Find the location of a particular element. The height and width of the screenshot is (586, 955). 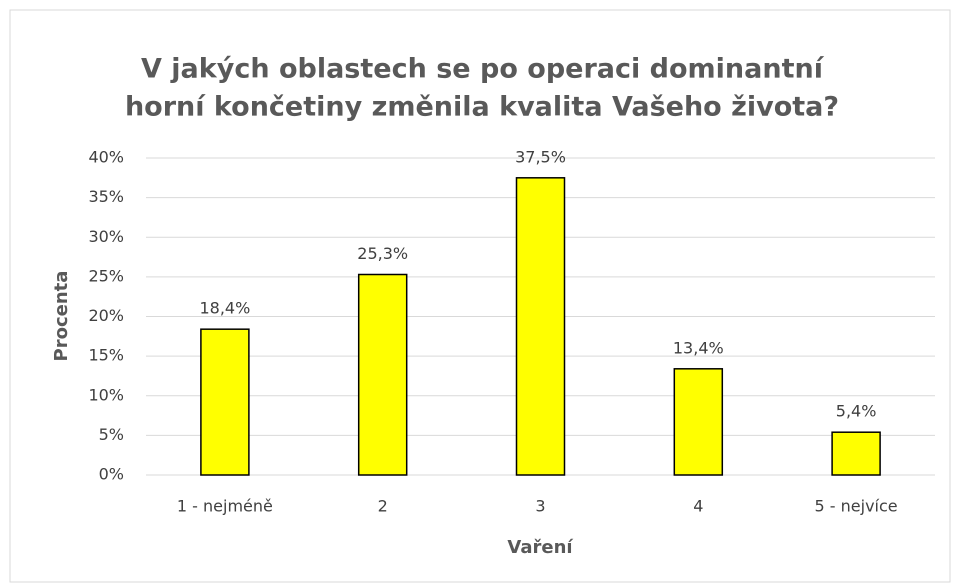

value-label: 25,3% is located at coordinates (382, 253).